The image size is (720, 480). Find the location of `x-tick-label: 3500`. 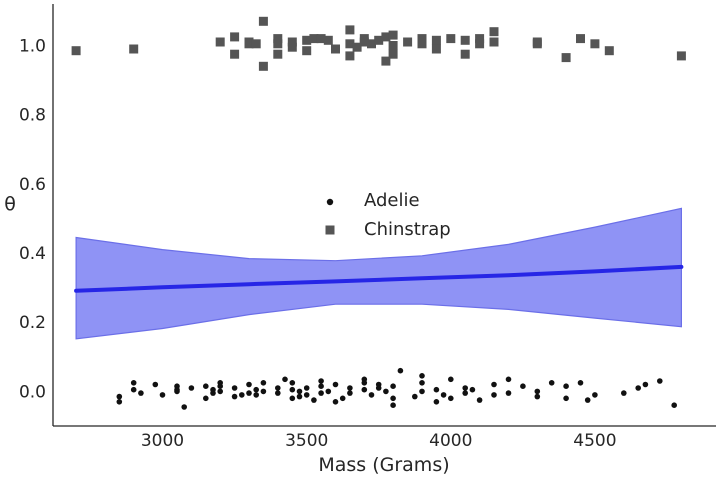

x-tick-label: 3500 is located at coordinates (306, 441).